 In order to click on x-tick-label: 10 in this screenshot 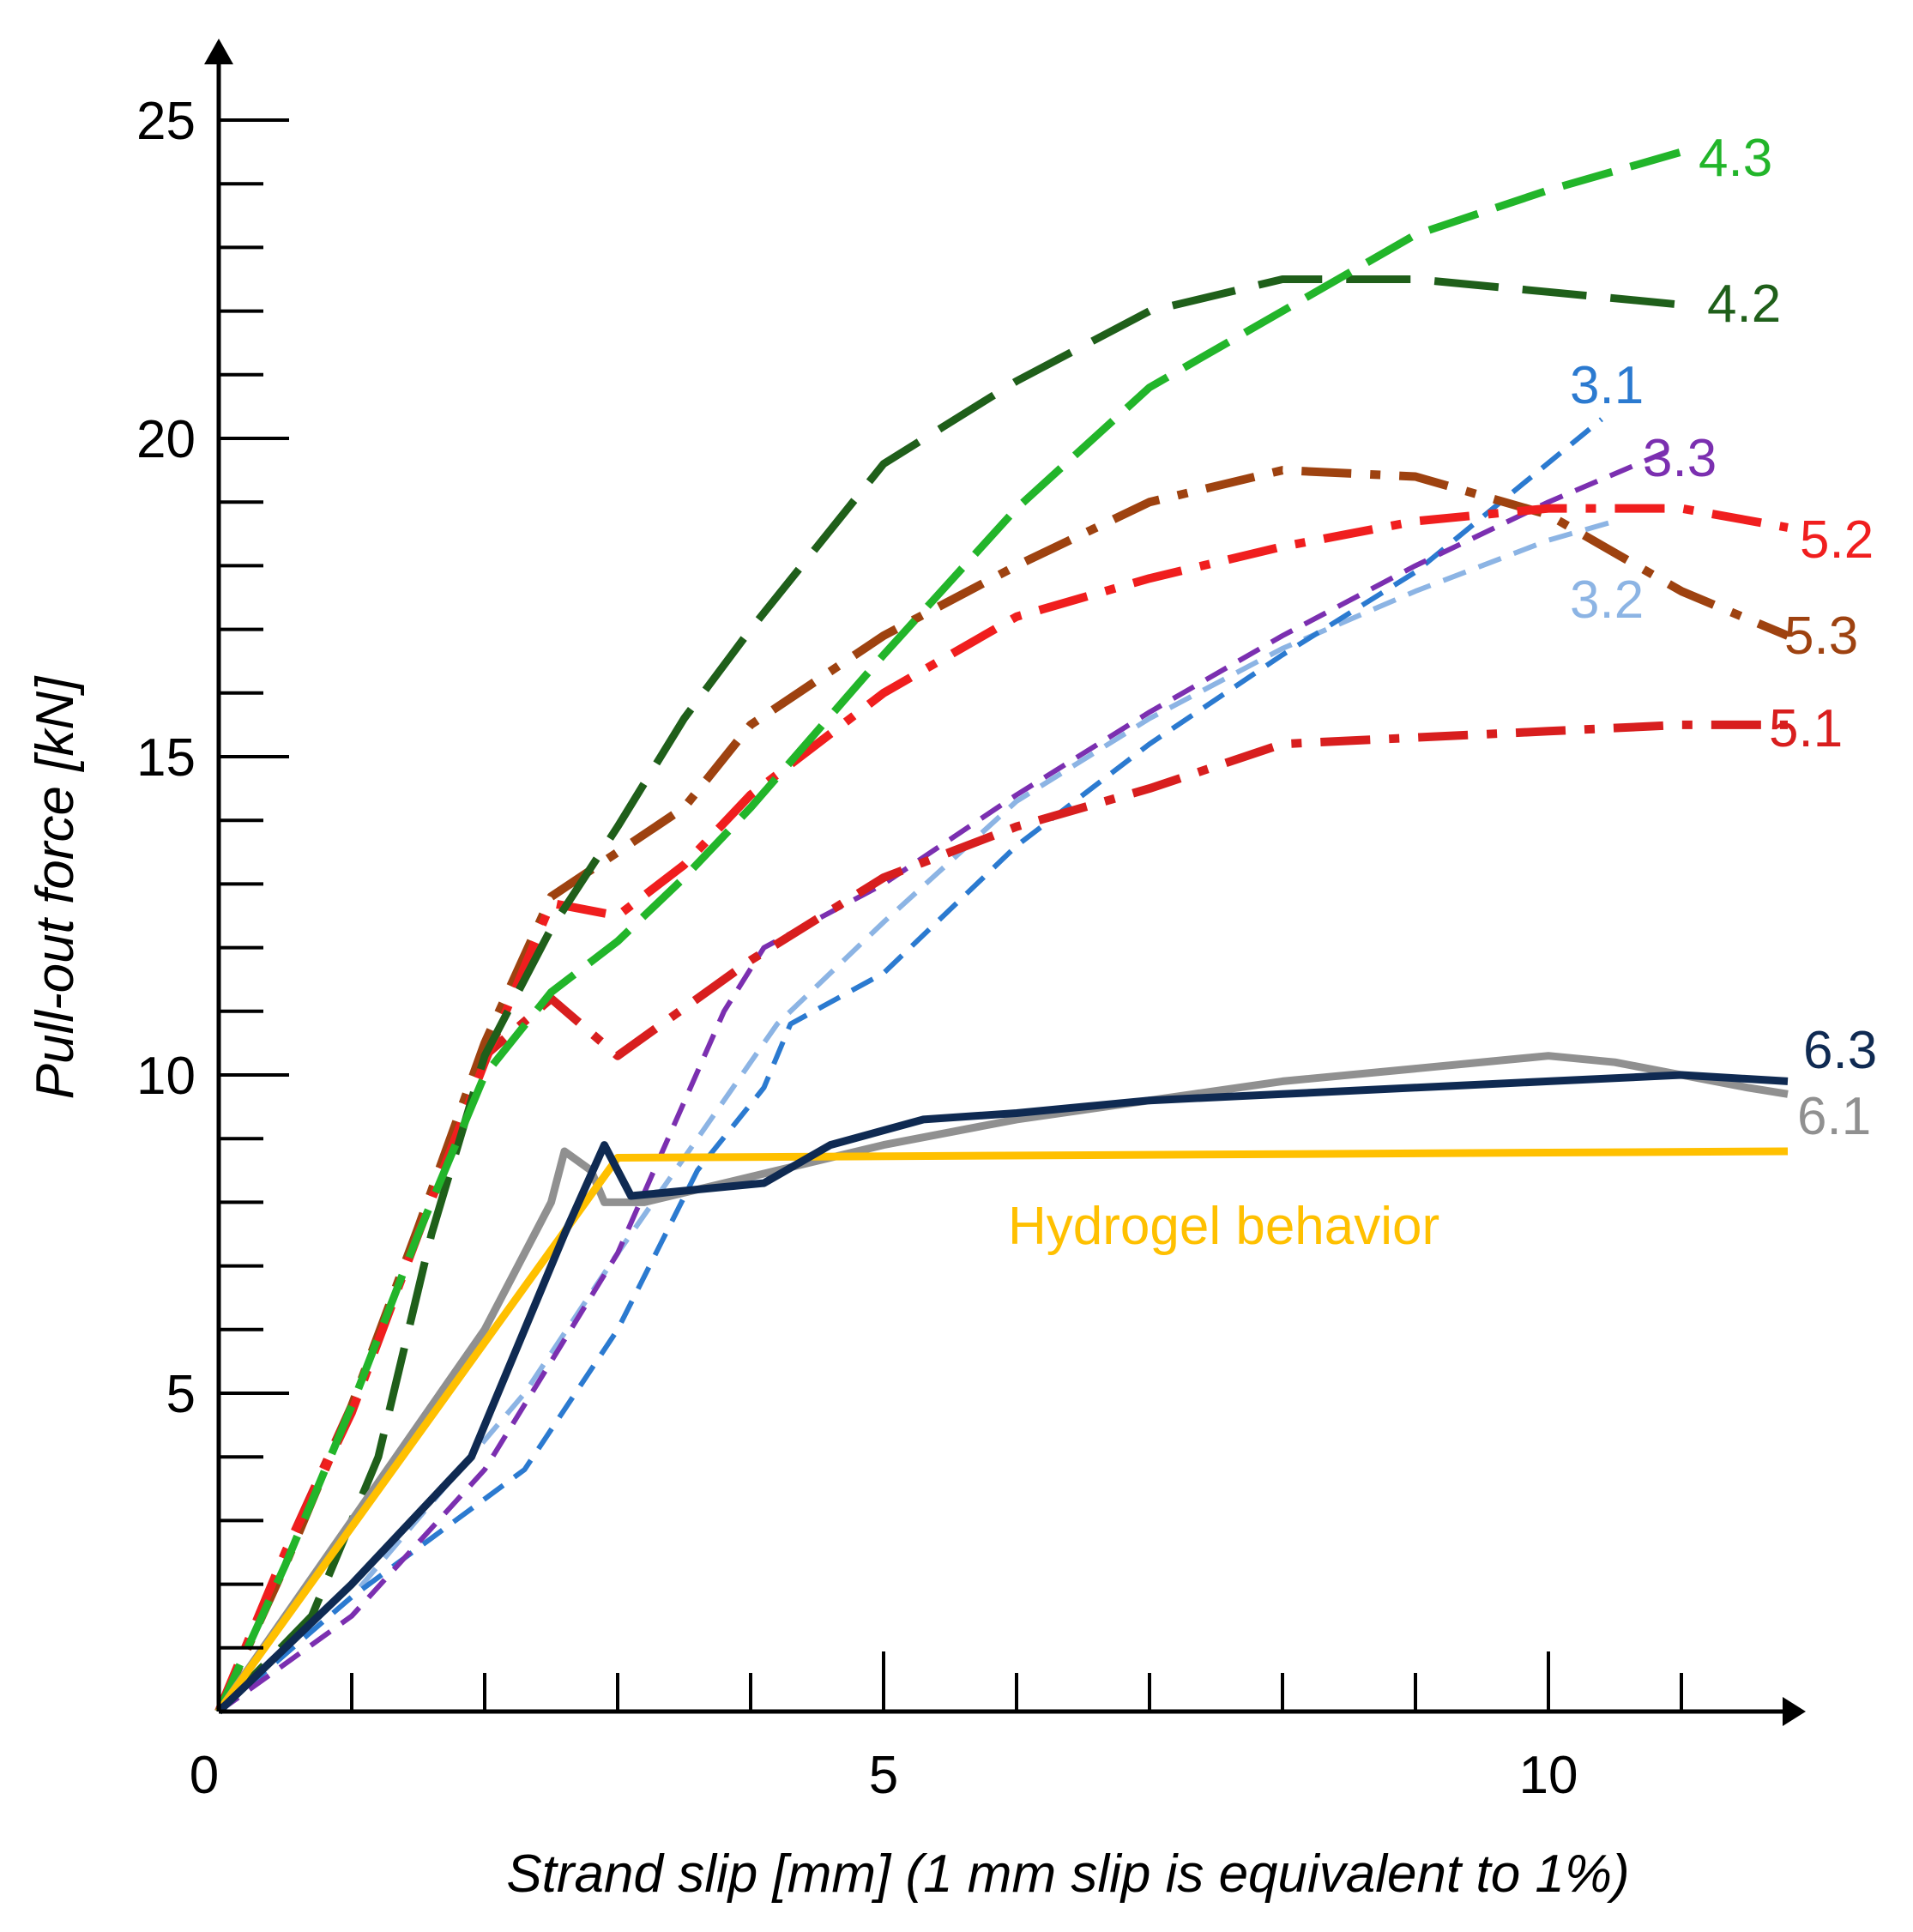, I will do `click(1548, 1775)`.